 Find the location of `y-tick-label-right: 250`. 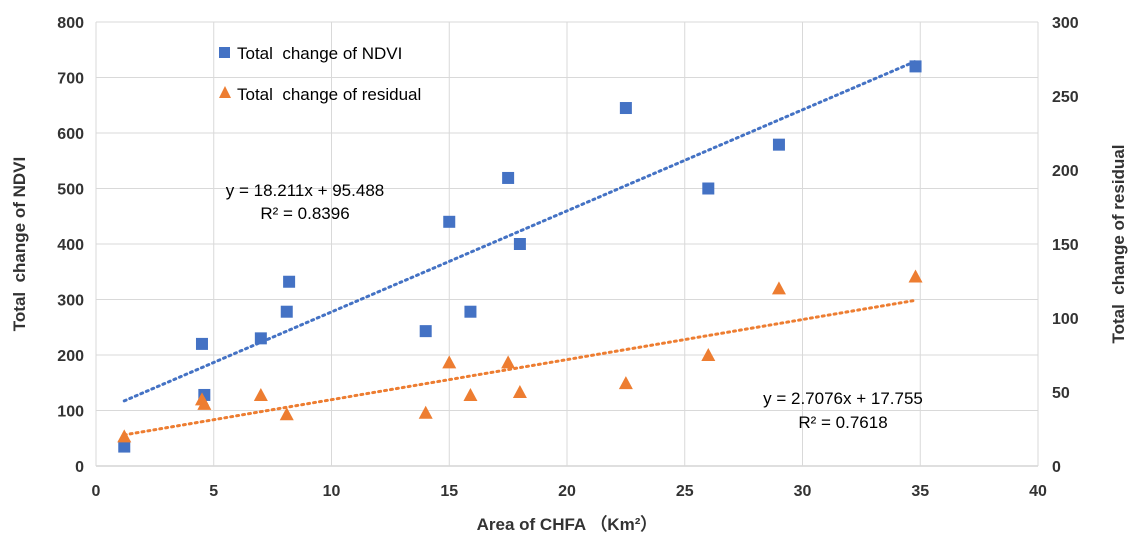

y-tick-label-right: 250 is located at coordinates (1065, 97).